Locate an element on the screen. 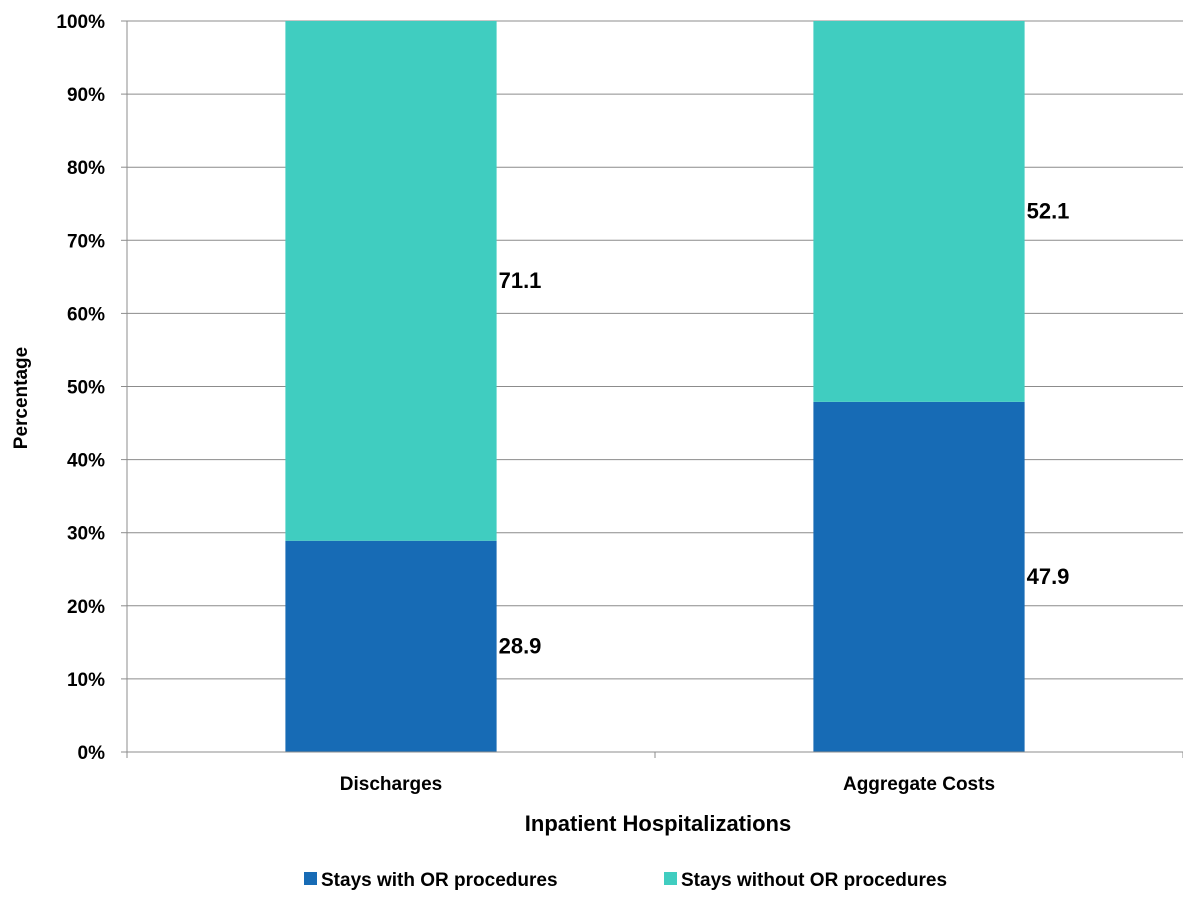  legend-label: Stays without OR procedures is located at coordinates (814, 880).